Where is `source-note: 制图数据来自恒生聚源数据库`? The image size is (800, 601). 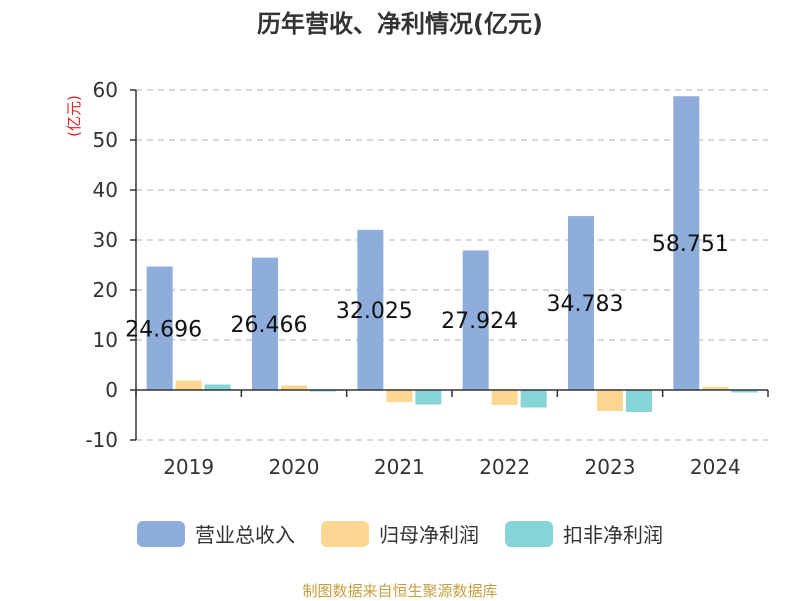 source-note: 制图数据来自恒生聚源数据库 is located at coordinates (400, 591).